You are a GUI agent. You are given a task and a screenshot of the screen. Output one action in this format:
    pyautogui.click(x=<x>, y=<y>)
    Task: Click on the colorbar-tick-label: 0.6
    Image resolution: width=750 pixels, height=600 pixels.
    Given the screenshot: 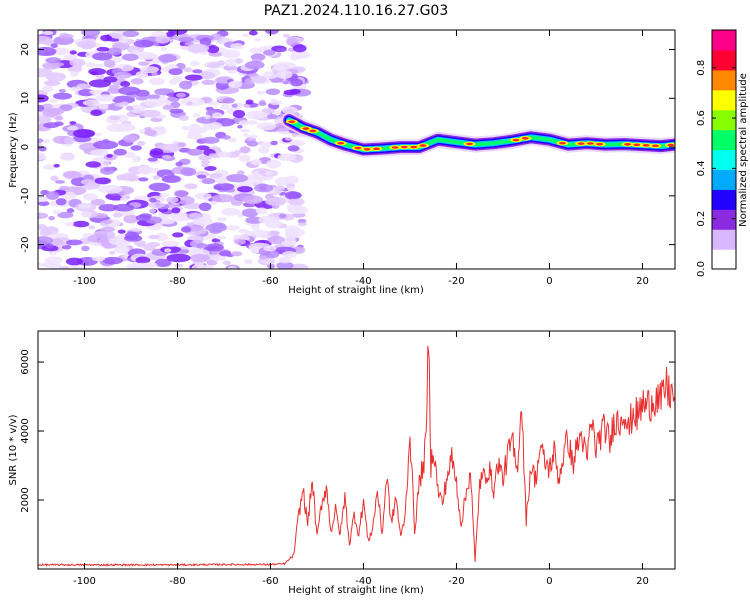 What is the action you would take?
    pyautogui.click(x=701, y=118)
    